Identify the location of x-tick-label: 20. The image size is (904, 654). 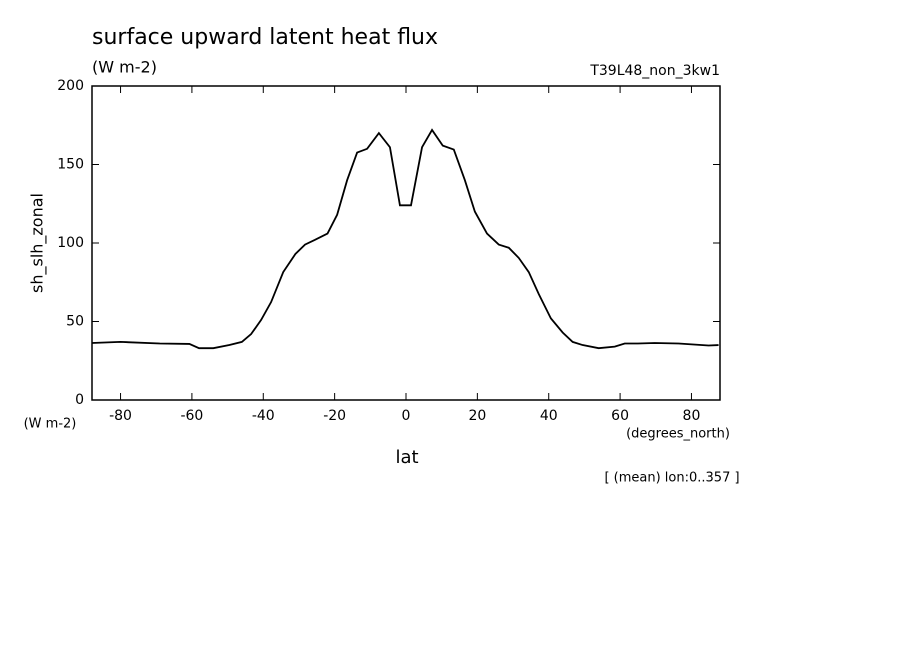
(477, 416).